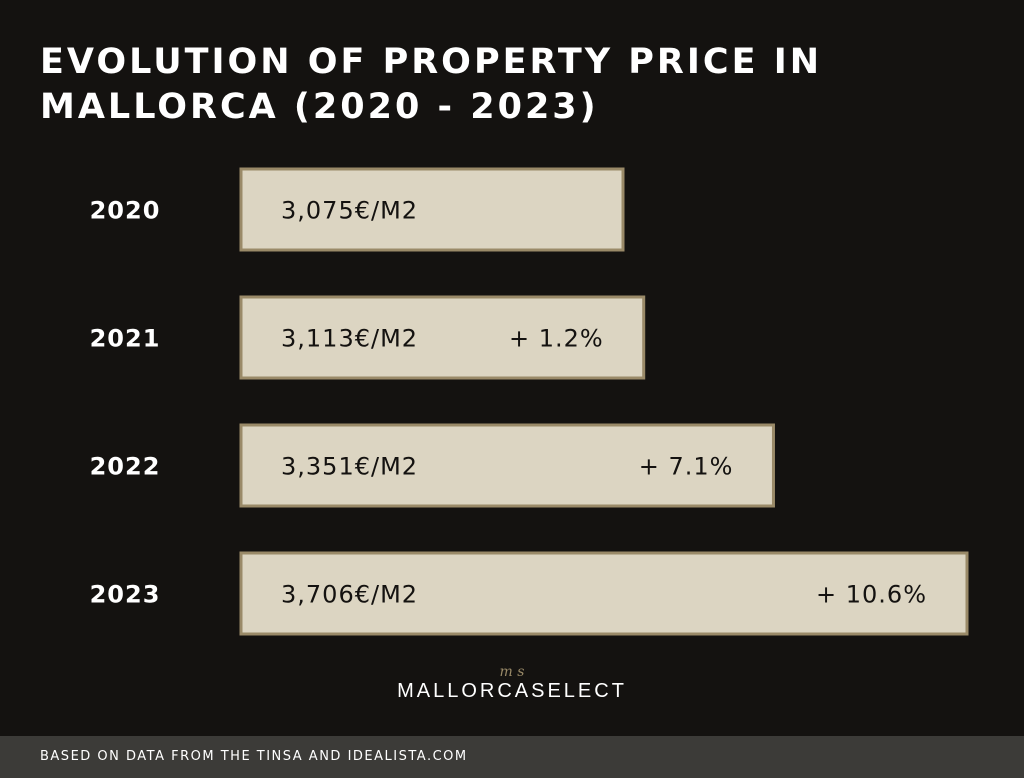  I want to click on value-label-2021: 3,113€/M2, so click(349, 339).